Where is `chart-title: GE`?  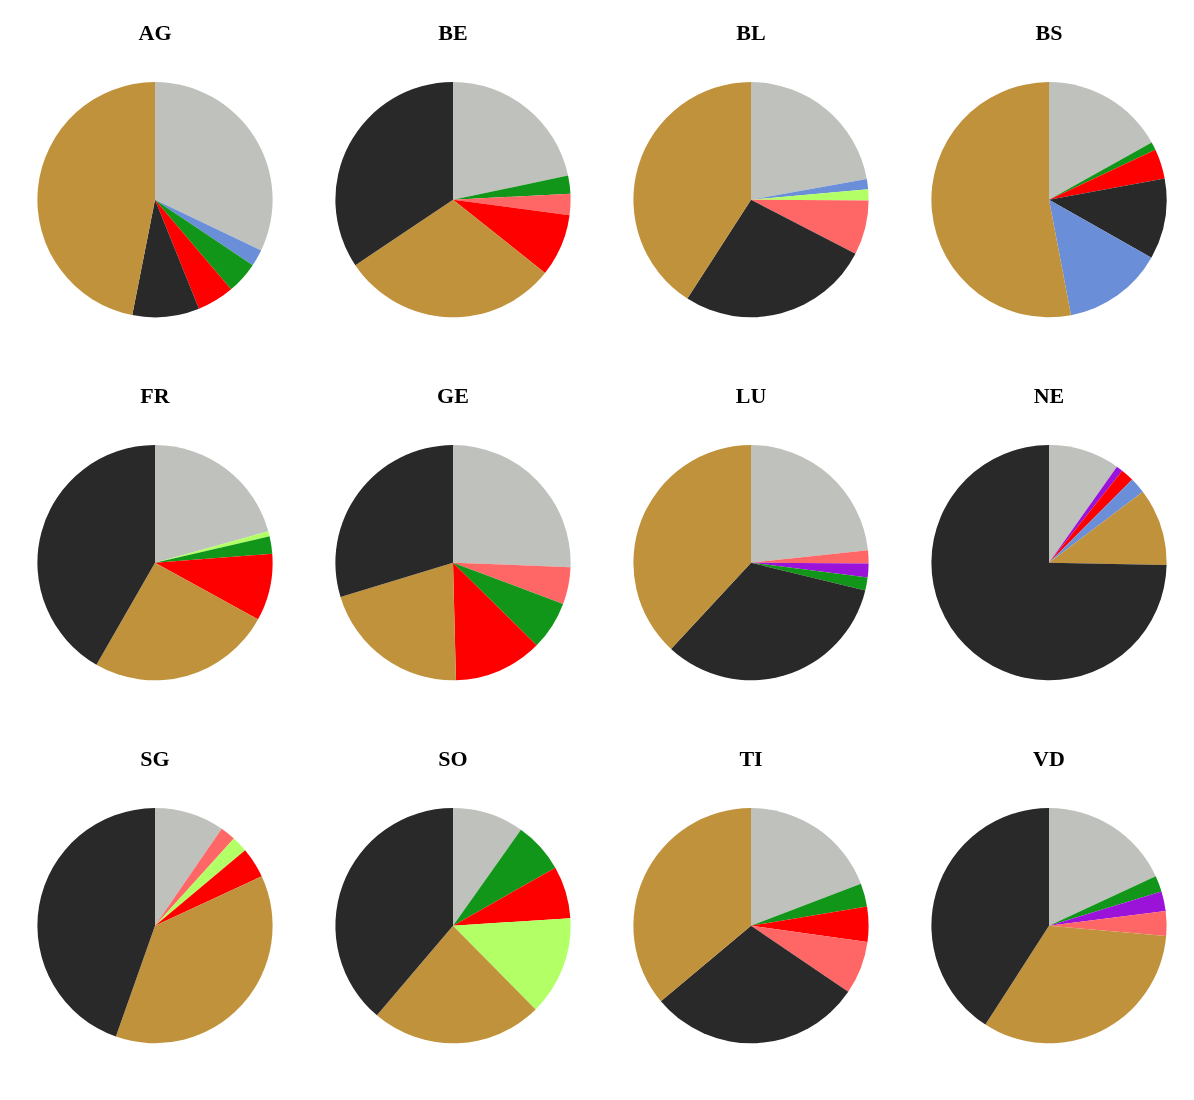 chart-title: GE is located at coordinates (453, 395).